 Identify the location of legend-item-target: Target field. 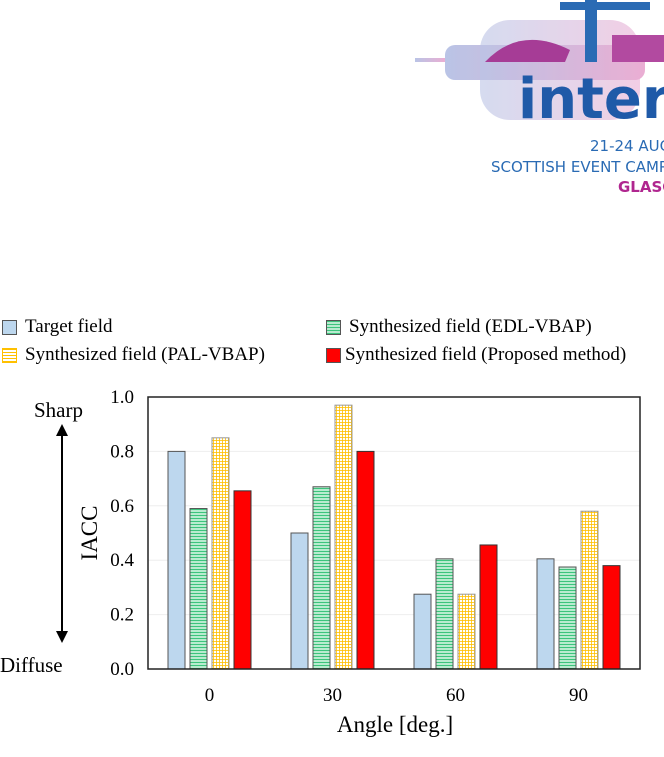
(57, 327).